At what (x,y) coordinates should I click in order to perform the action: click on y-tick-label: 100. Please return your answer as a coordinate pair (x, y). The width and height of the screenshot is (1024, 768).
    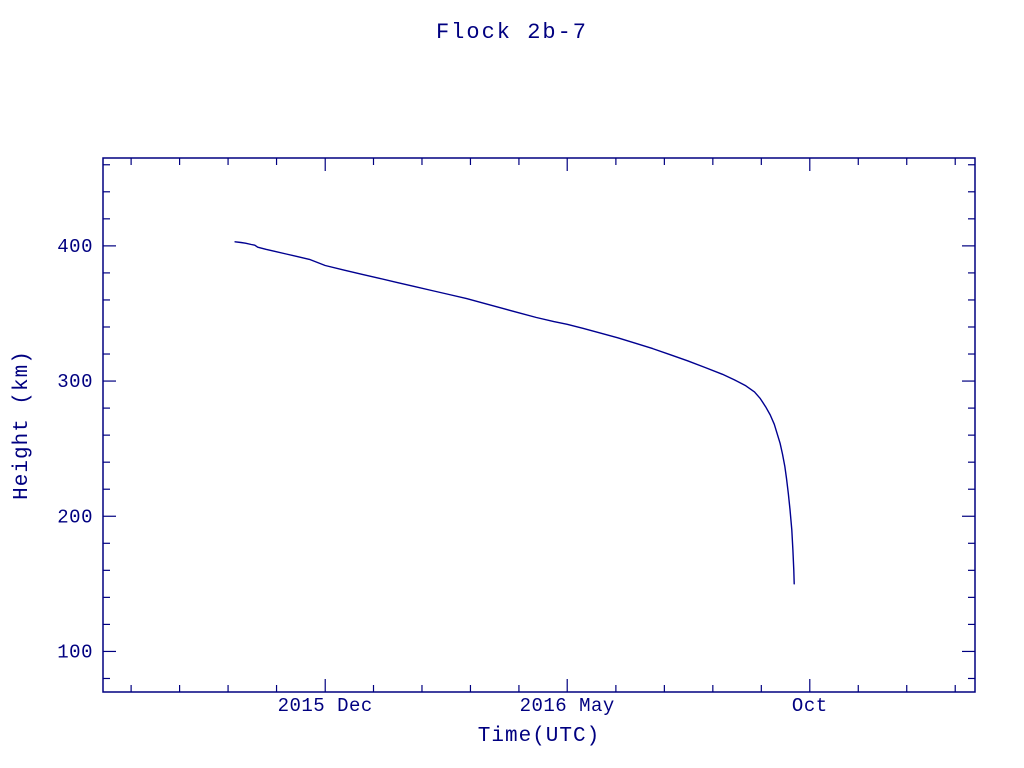
    Looking at the image, I should click on (75, 652).